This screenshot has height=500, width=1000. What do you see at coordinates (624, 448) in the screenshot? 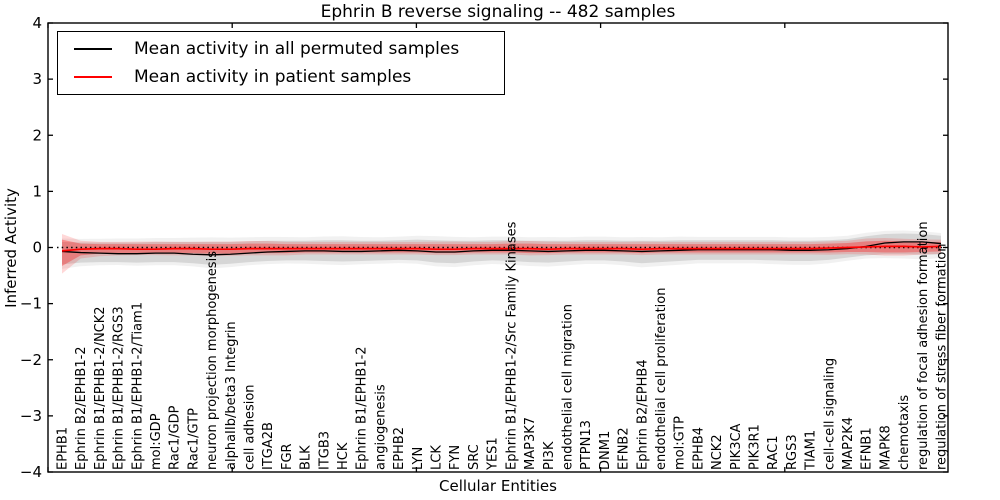
I see `x-tick-label: EFNB2` at bounding box center [624, 448].